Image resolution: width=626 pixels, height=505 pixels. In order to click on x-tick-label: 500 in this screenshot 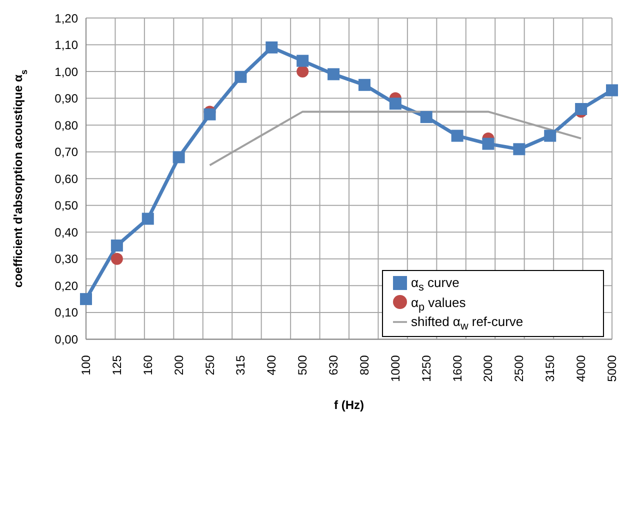, I will do `click(303, 365)`.